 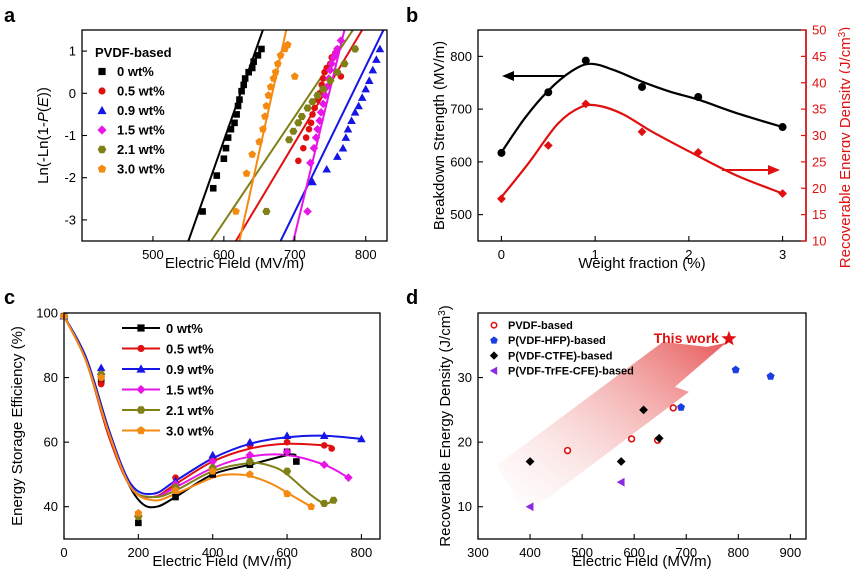 I want to click on y2-tick-label: 30, so click(x=819, y=135).